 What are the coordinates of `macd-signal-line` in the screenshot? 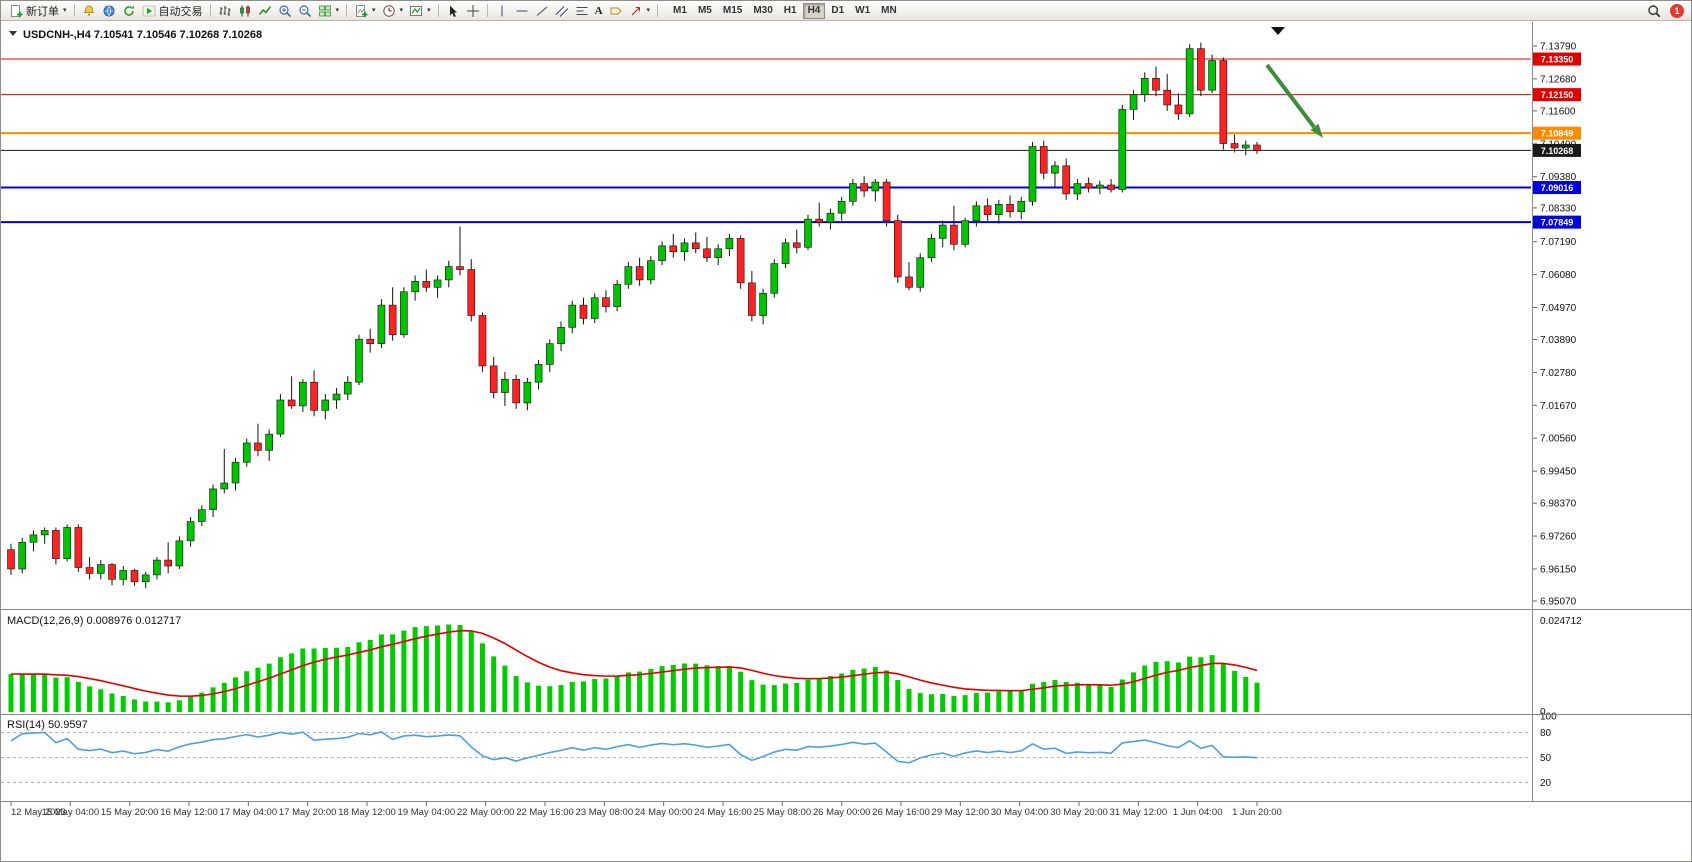 It's located at (634, 663).